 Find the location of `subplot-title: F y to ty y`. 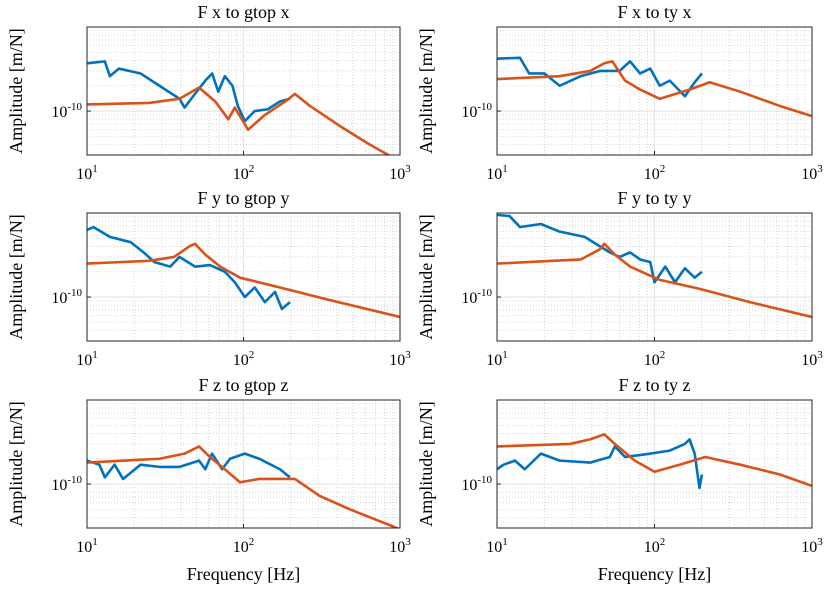

subplot-title: F y to ty y is located at coordinates (654, 198).